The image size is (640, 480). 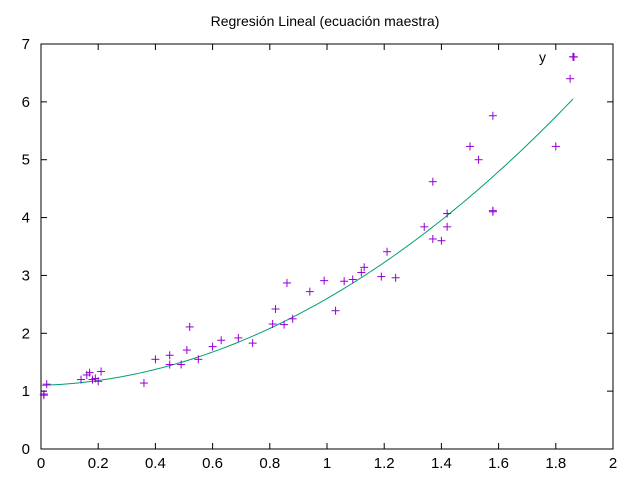 What do you see at coordinates (26, 391) in the screenshot?
I see `y-tick-label: 1` at bounding box center [26, 391].